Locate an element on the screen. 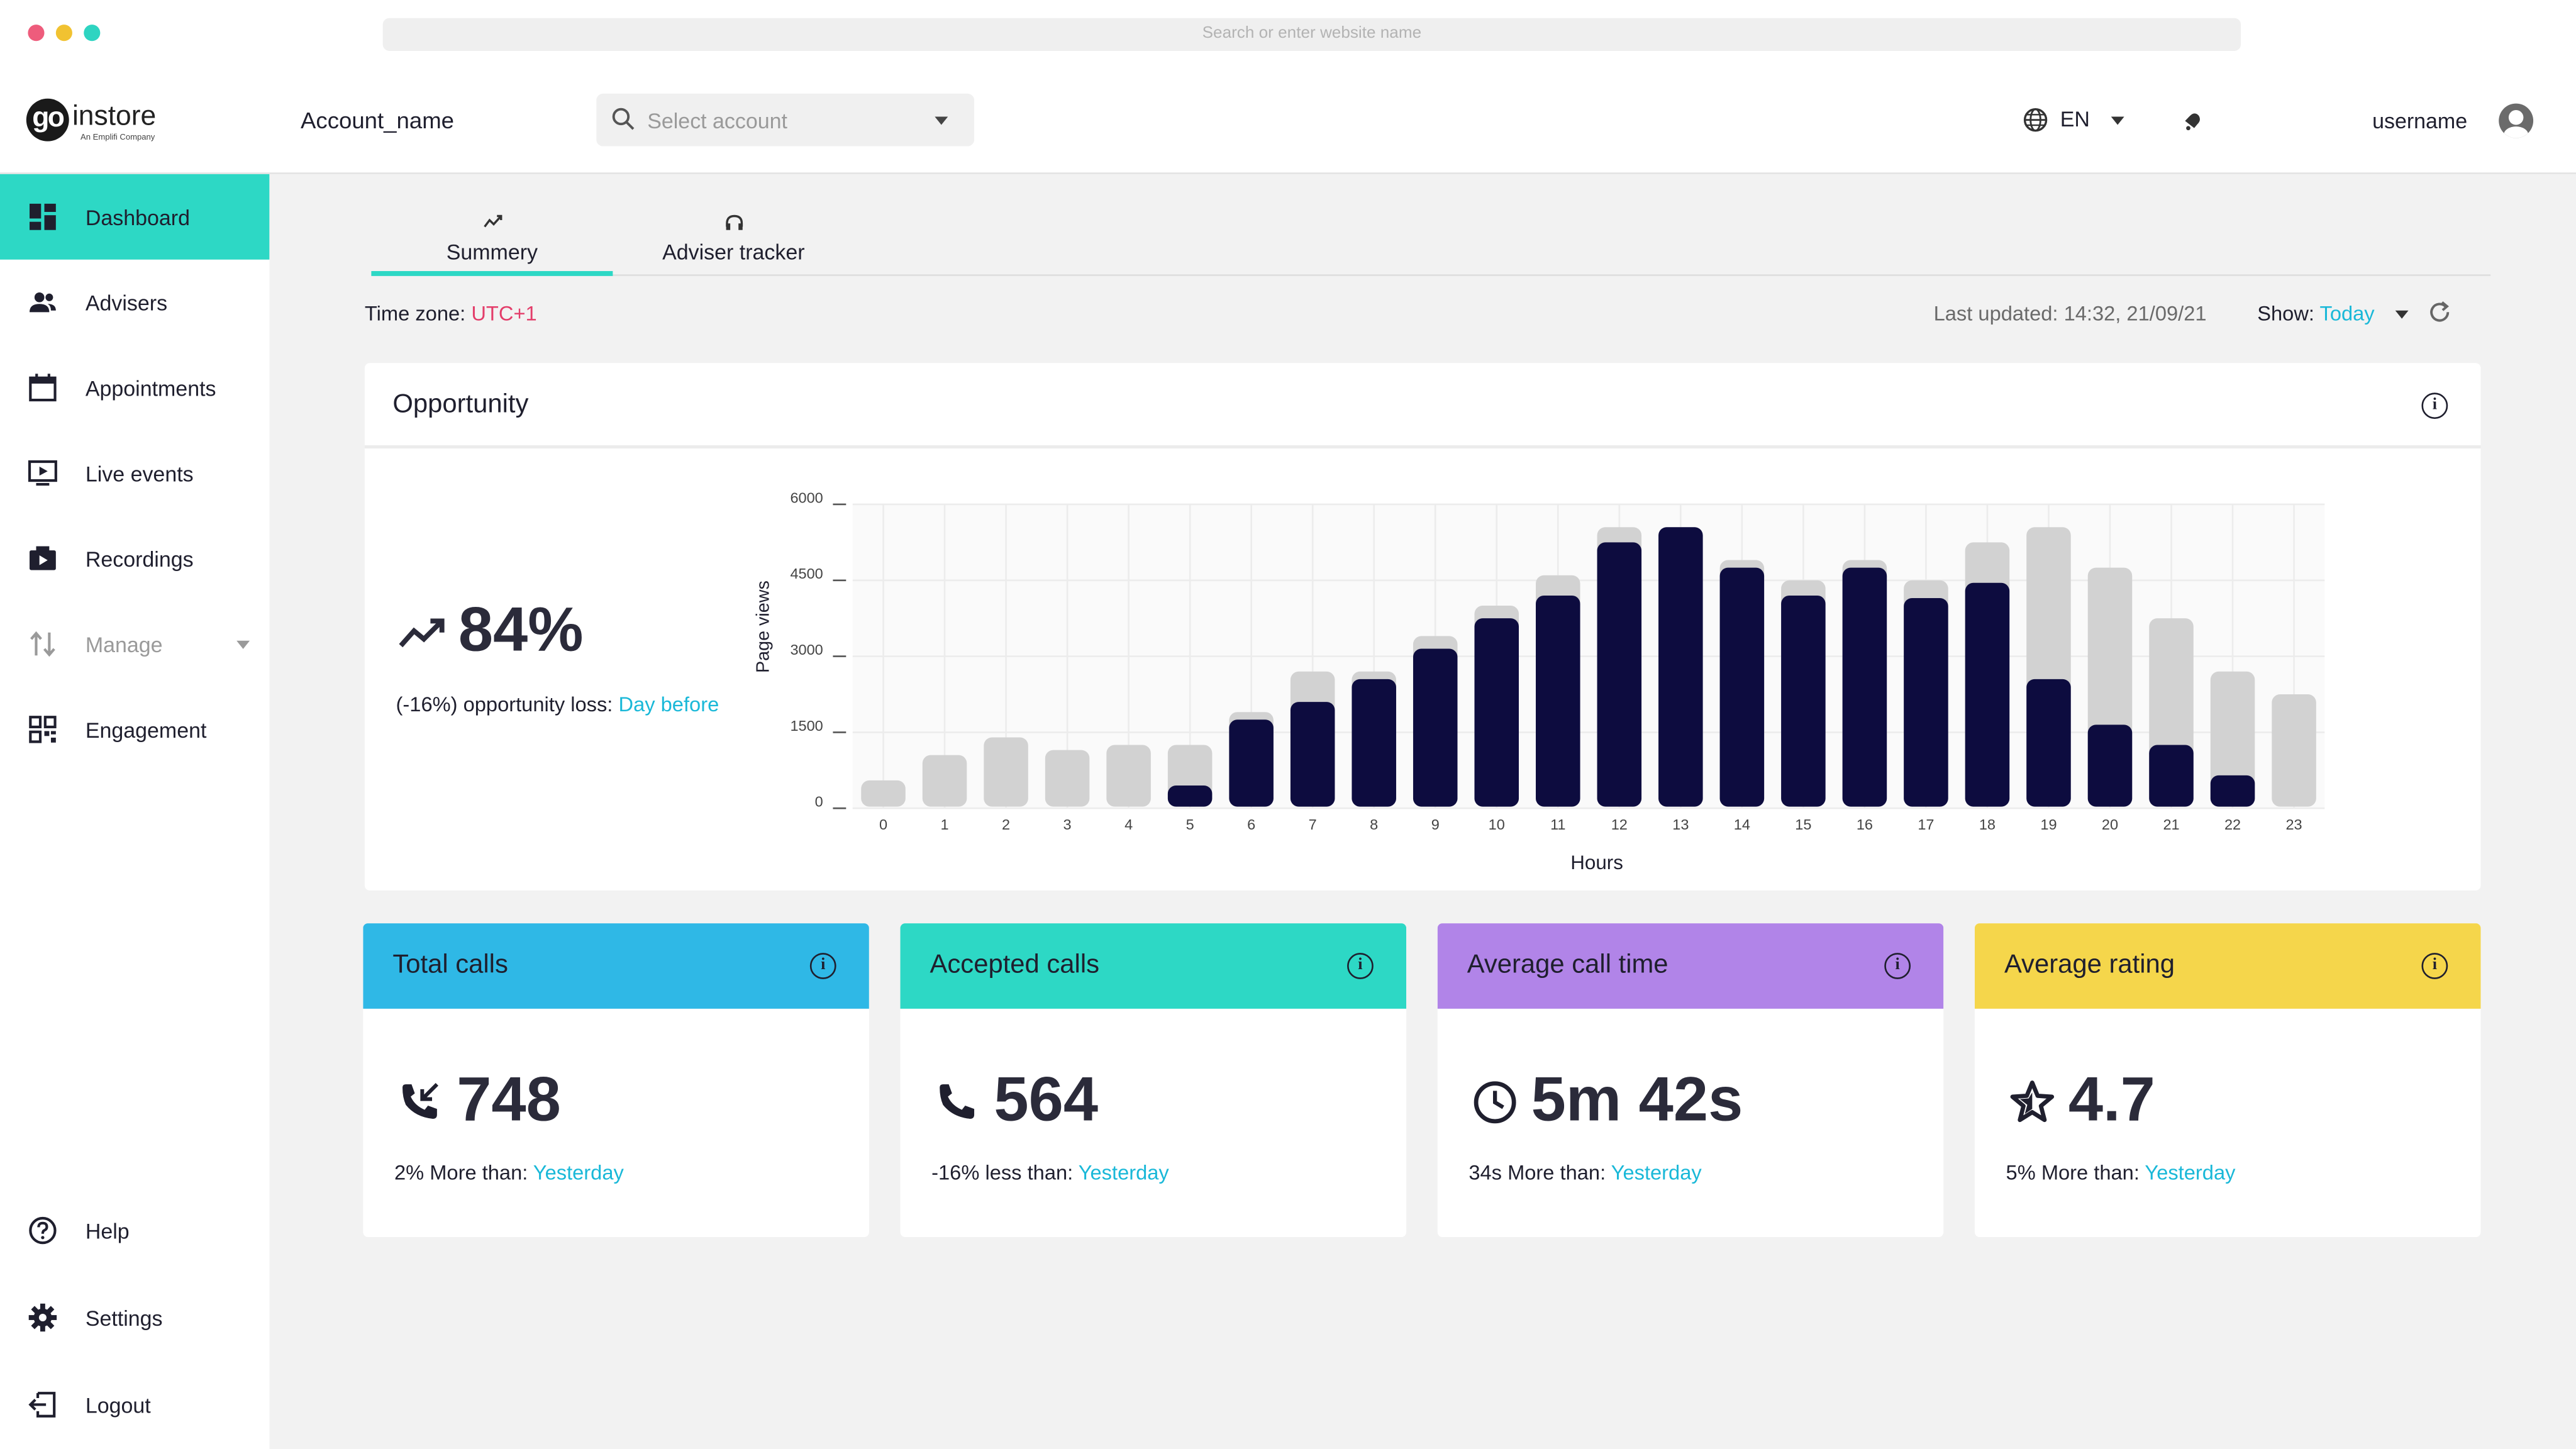 The image size is (2576, 1449). sidebar-item-help: Help is located at coordinates (134, 1231).